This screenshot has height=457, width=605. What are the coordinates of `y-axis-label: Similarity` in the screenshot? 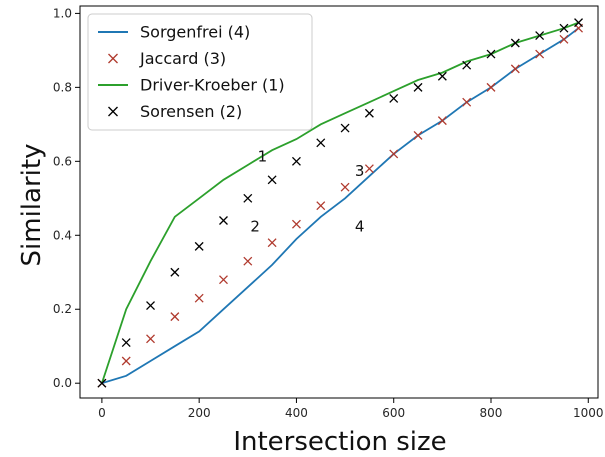 It's located at (32, 205).